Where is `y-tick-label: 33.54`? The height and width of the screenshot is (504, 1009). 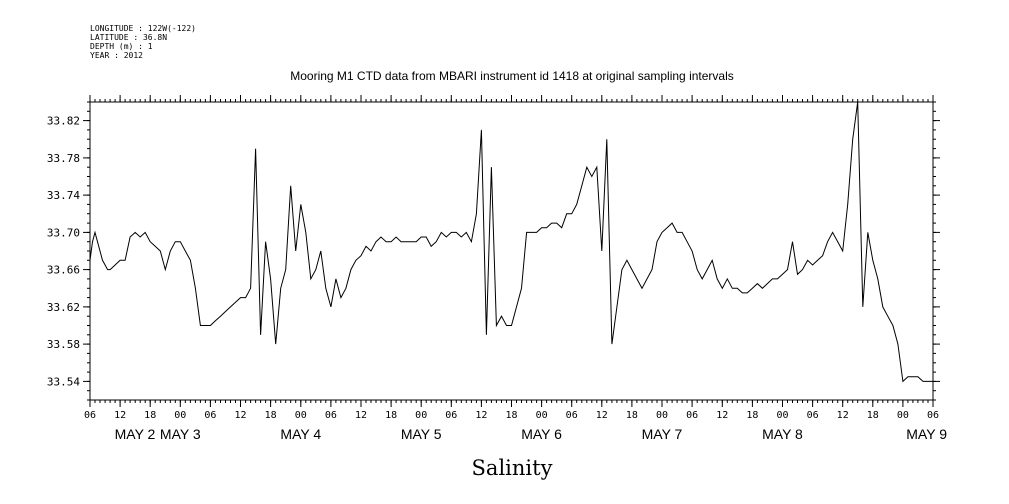 y-tick-label: 33.54 is located at coordinates (63, 381).